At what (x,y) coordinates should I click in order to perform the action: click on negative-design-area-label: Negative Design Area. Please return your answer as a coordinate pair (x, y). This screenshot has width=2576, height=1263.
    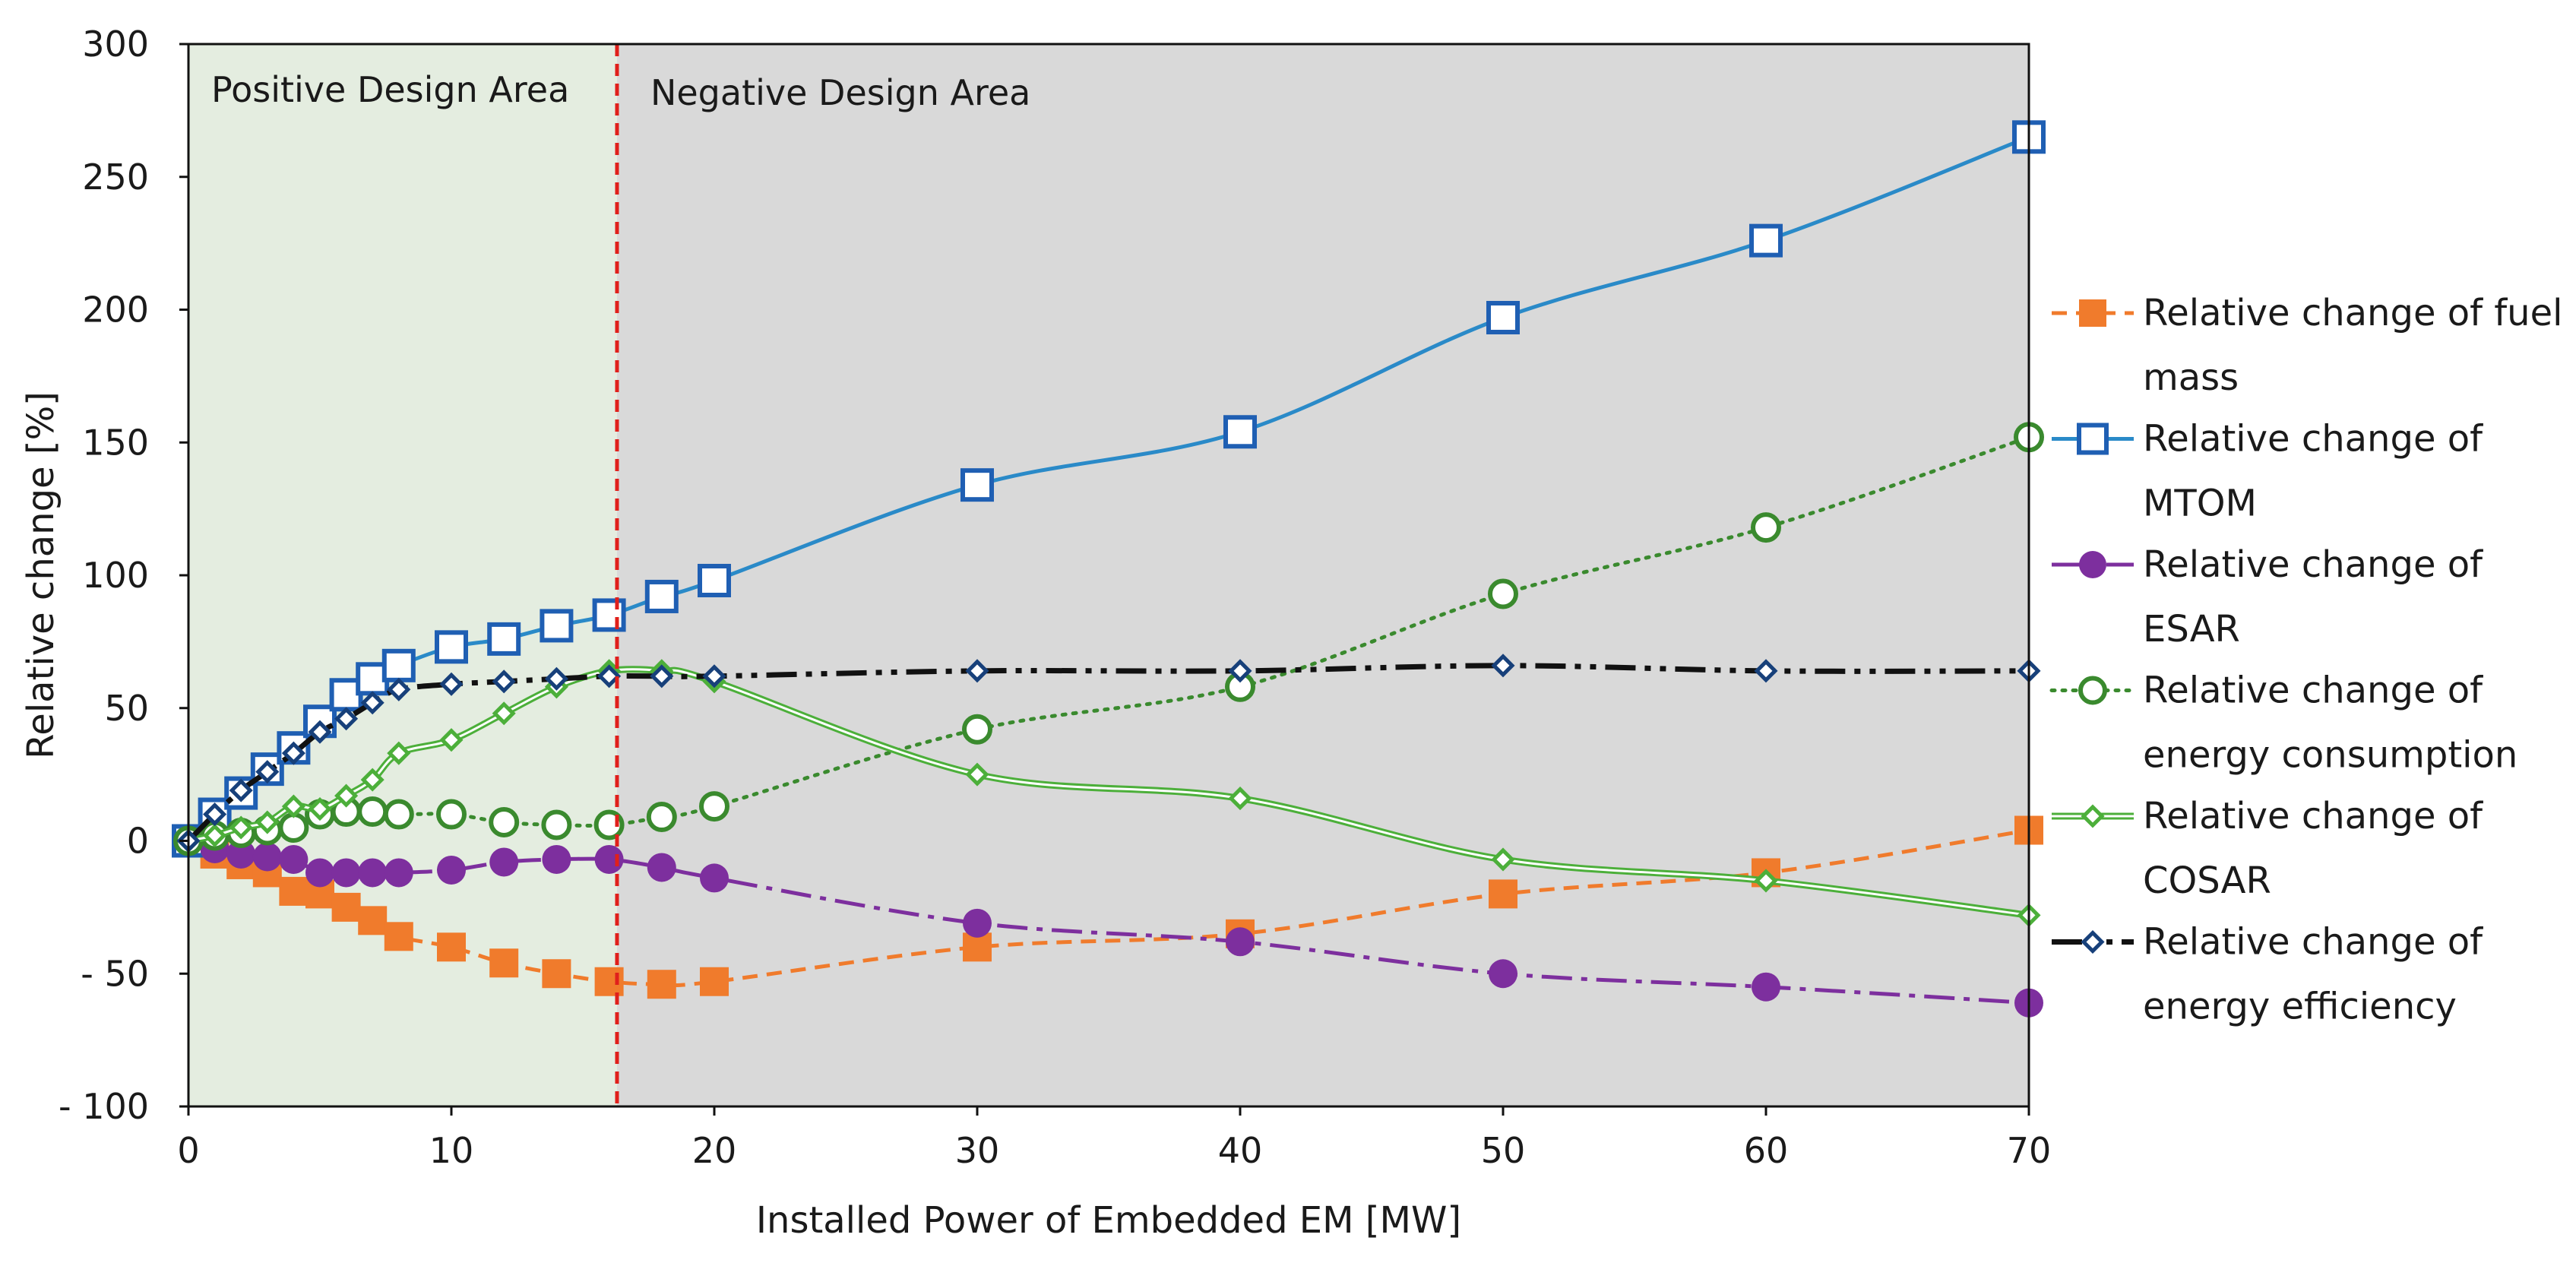
    Looking at the image, I should click on (840, 92).